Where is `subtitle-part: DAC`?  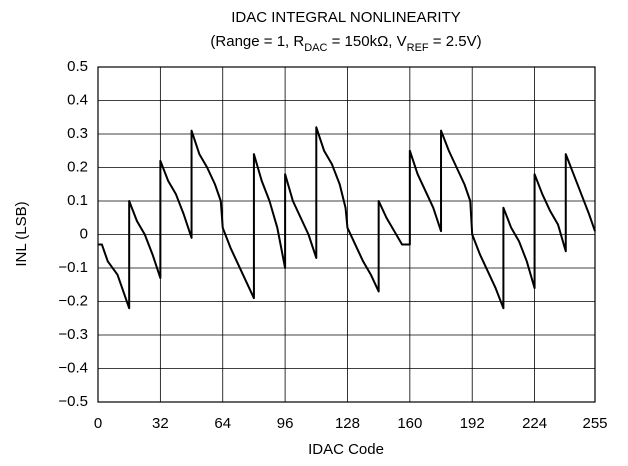 subtitle-part: DAC is located at coordinates (315, 48).